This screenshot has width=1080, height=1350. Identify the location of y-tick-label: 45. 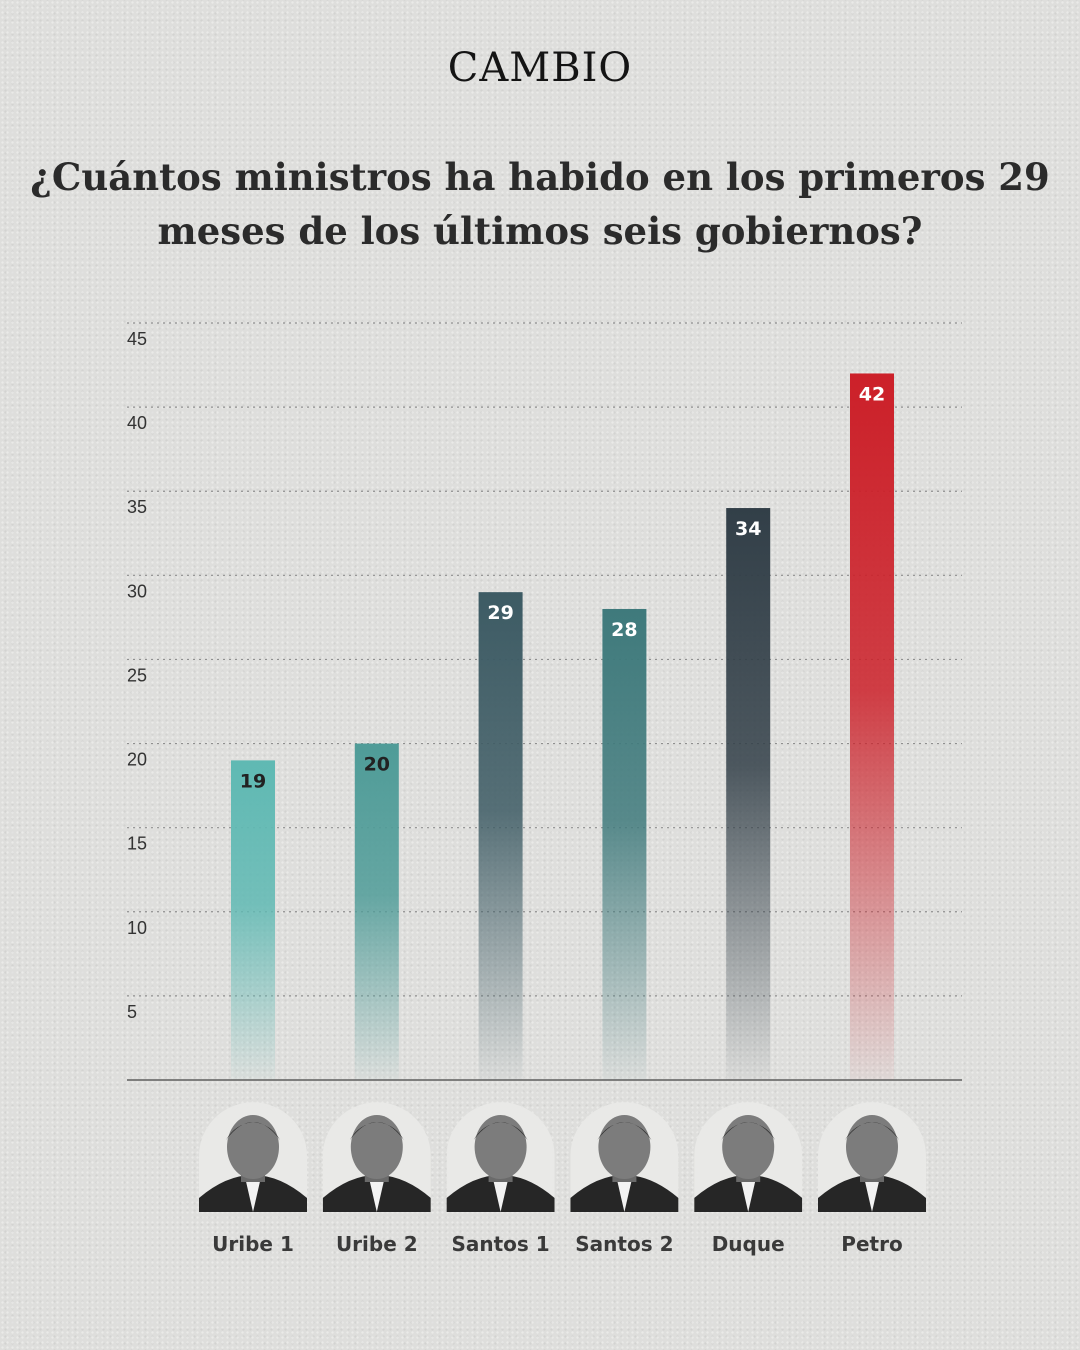
(137, 339).